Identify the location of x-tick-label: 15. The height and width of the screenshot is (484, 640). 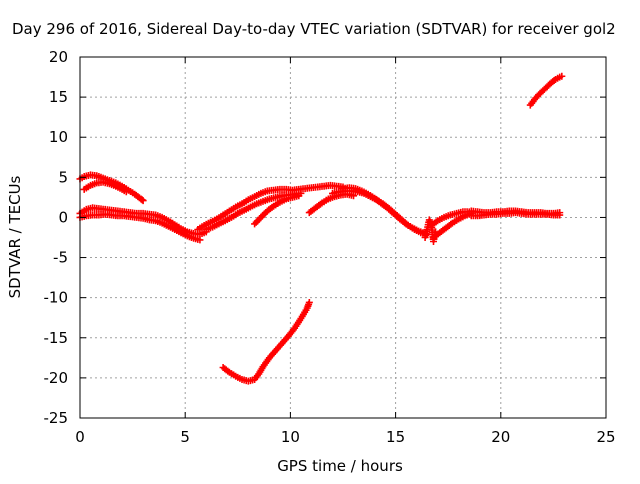
(395, 437).